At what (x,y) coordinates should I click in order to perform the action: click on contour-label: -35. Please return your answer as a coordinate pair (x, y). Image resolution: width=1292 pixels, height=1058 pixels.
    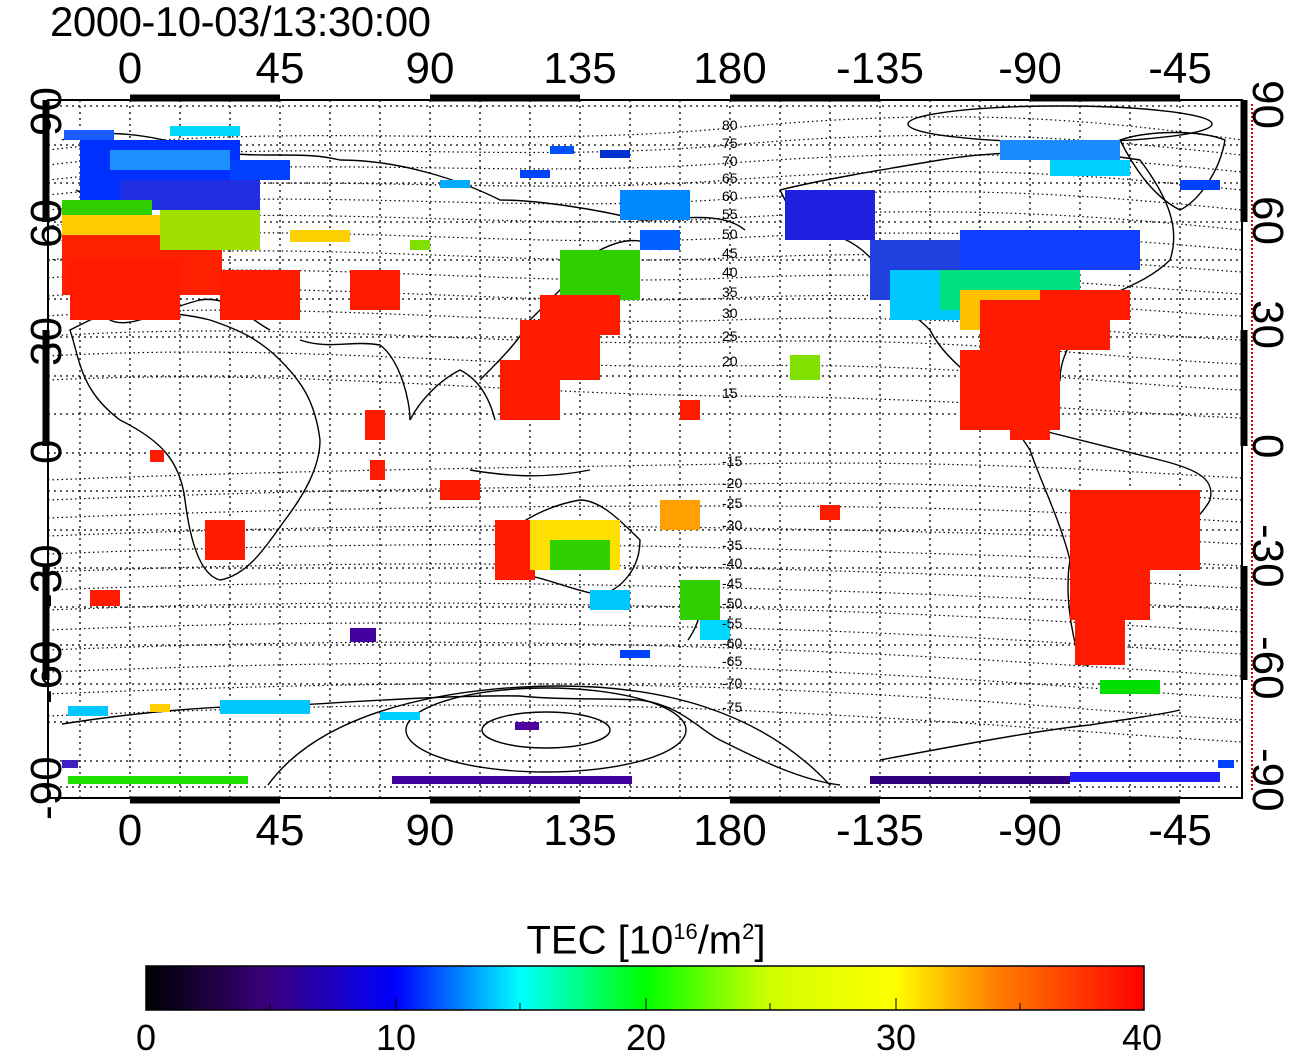
    Looking at the image, I should click on (732, 545).